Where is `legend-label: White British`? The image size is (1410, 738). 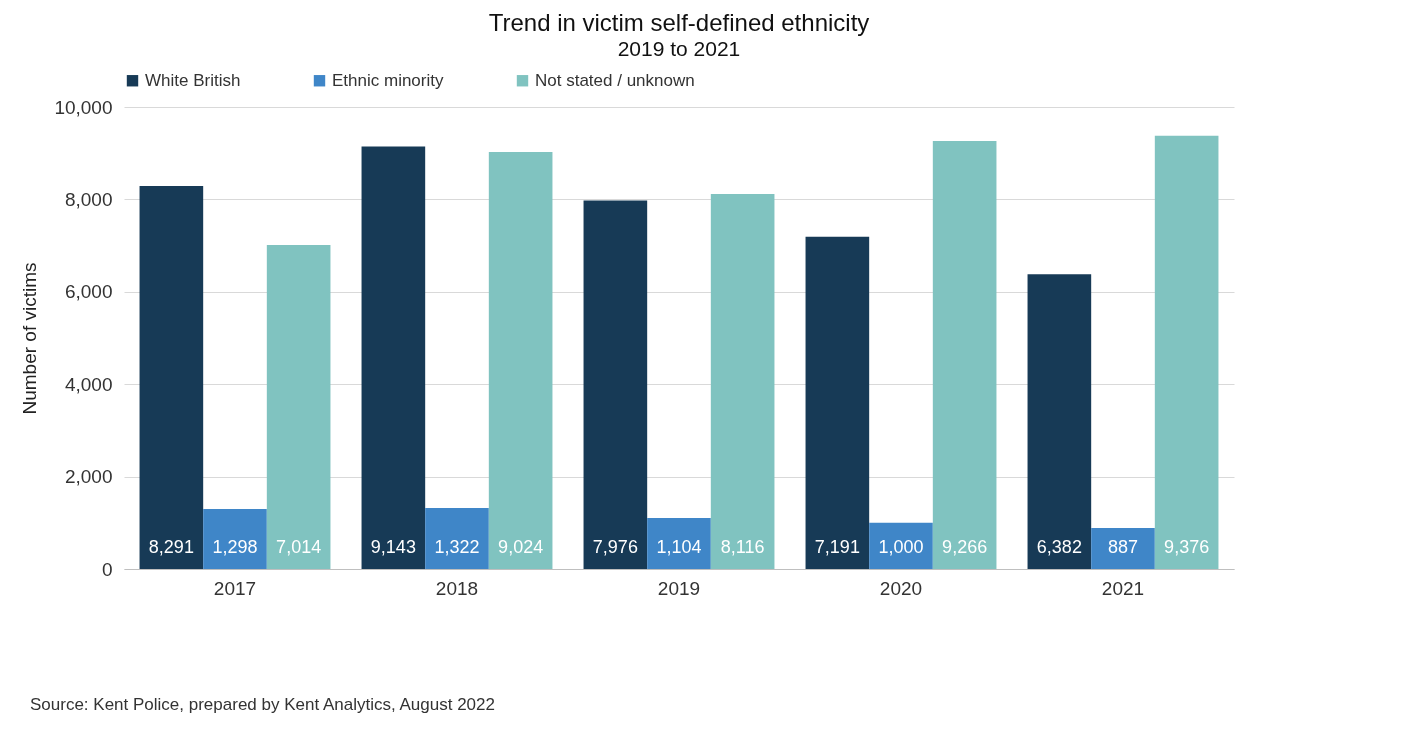 legend-label: White British is located at coordinates (193, 80).